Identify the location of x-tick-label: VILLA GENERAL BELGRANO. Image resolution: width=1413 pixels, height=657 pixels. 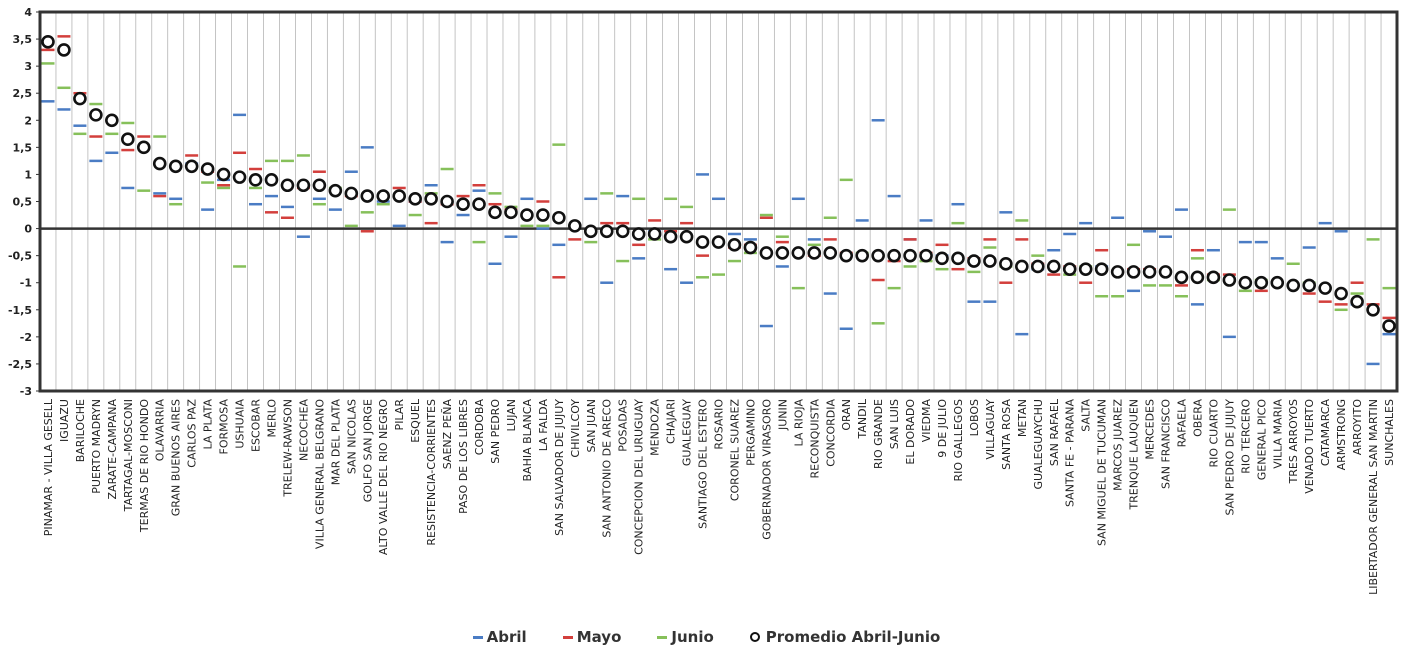
(319, 474).